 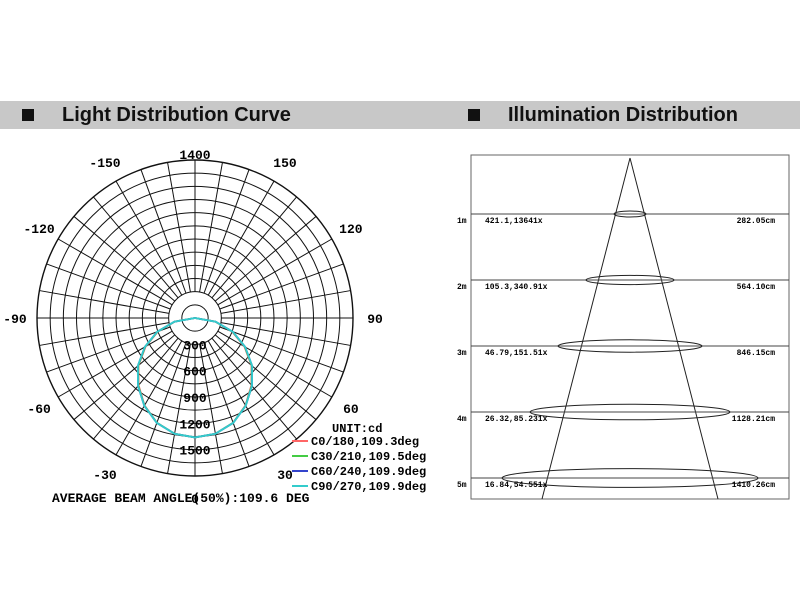 I want to click on distance-label: 1m, so click(x=462, y=221).